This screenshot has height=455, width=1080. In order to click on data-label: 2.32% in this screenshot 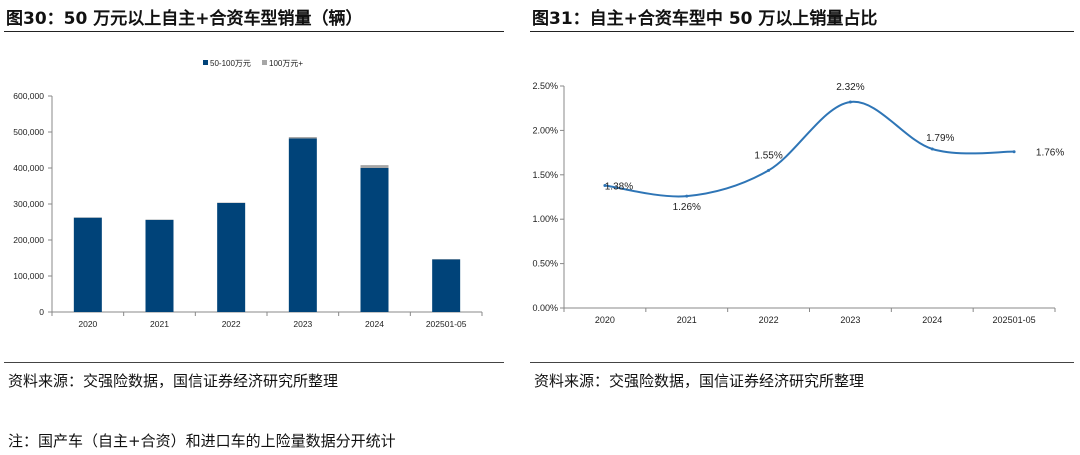, I will do `click(850, 87)`.